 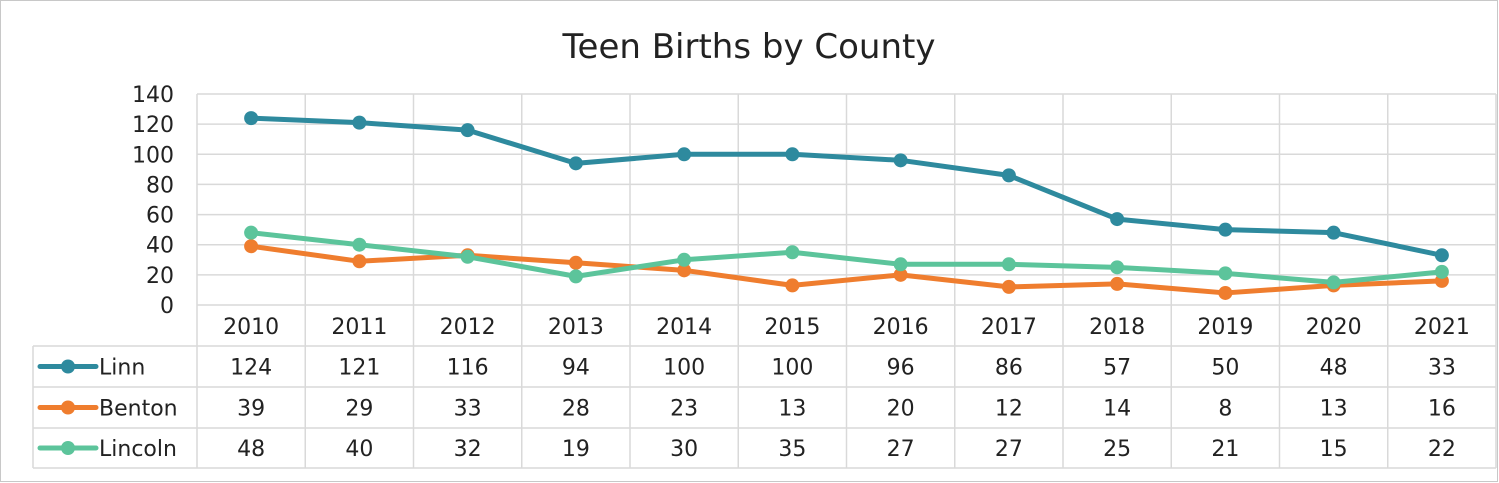 What do you see at coordinates (160, 216) in the screenshot?
I see `y-tick-label: 60` at bounding box center [160, 216].